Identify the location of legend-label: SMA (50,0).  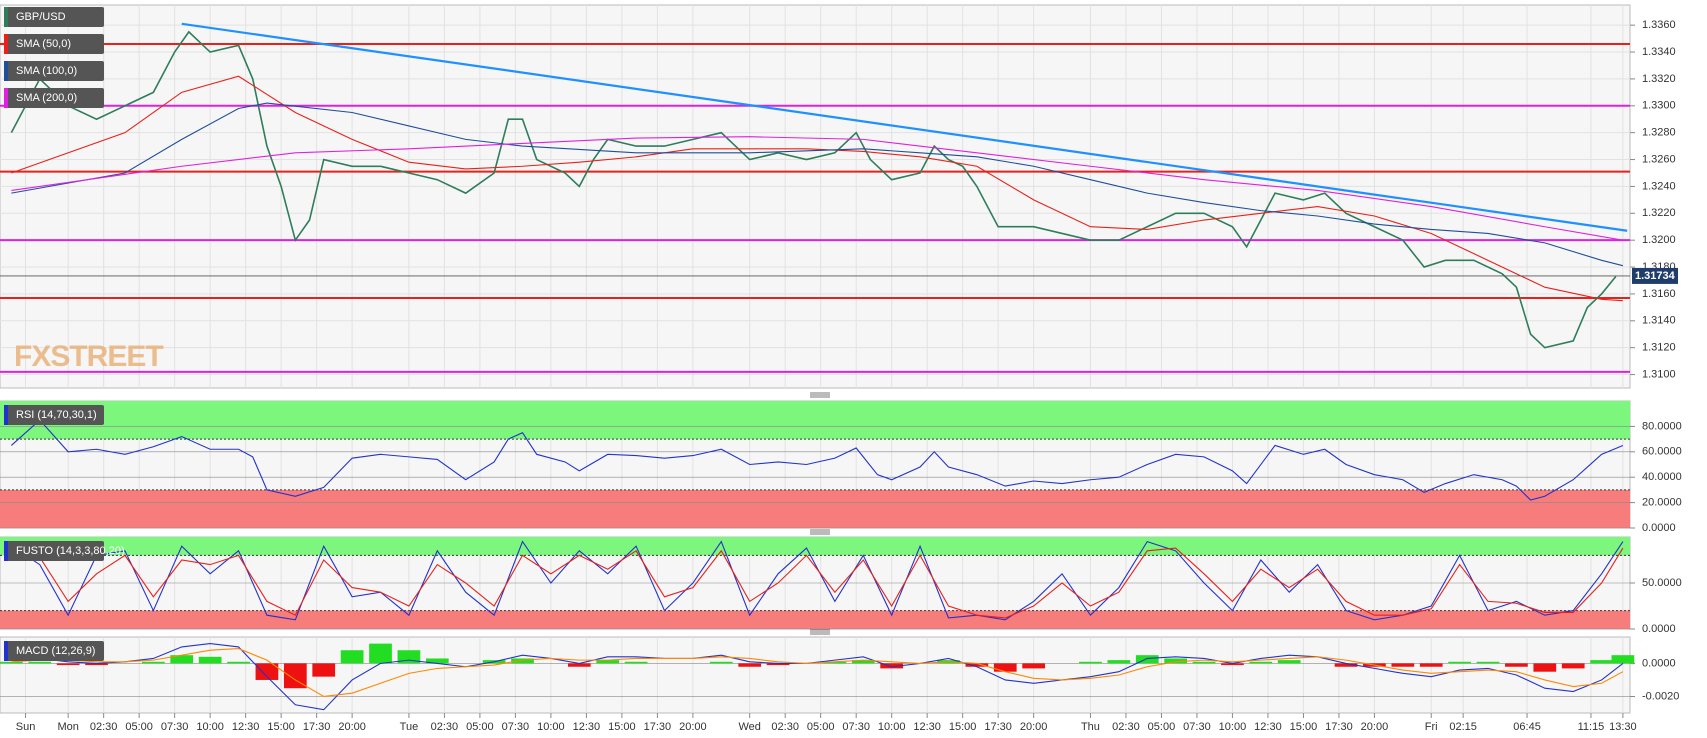
(43, 44).